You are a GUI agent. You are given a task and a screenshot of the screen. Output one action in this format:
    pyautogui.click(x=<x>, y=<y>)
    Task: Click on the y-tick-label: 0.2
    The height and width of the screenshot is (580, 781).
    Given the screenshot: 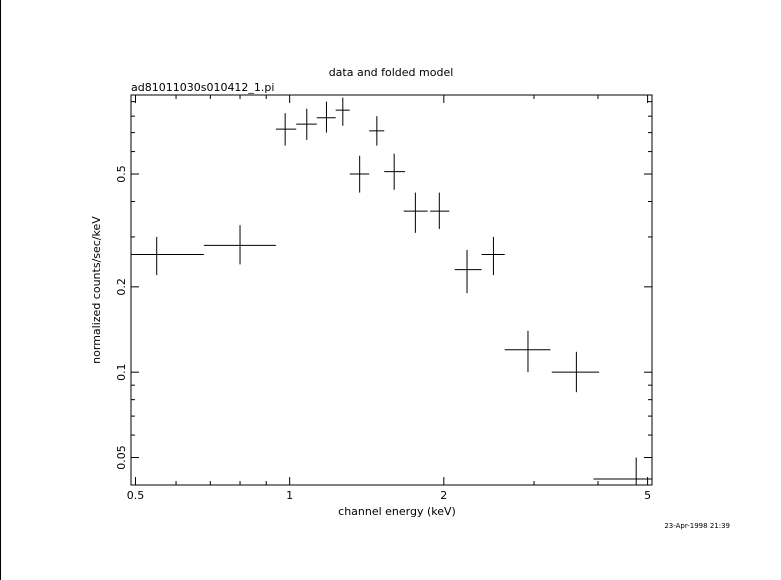 What is the action you would take?
    pyautogui.click(x=121, y=287)
    